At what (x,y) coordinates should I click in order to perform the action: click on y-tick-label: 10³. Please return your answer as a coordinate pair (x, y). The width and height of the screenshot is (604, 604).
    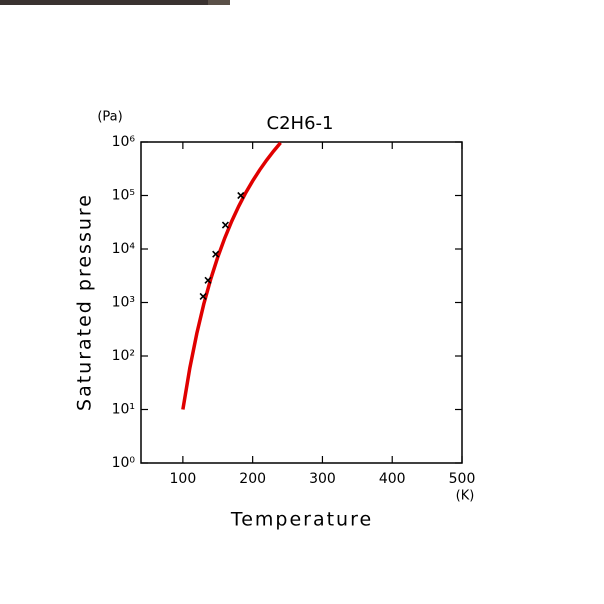
    Looking at the image, I should click on (123, 303).